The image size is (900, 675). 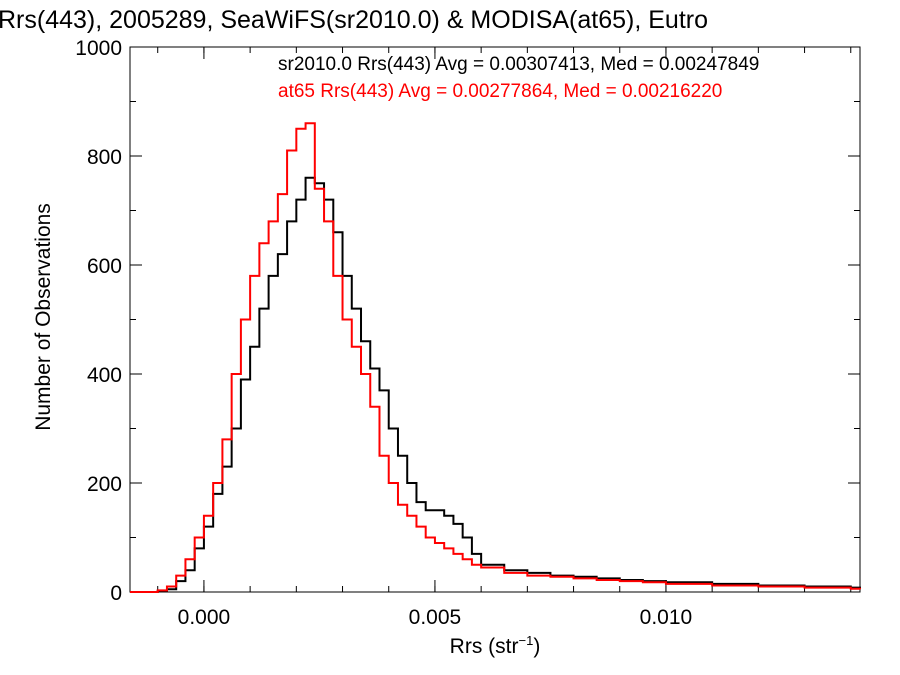 What do you see at coordinates (536, 646) in the screenshot?
I see `x-axis-title-suffix: )` at bounding box center [536, 646].